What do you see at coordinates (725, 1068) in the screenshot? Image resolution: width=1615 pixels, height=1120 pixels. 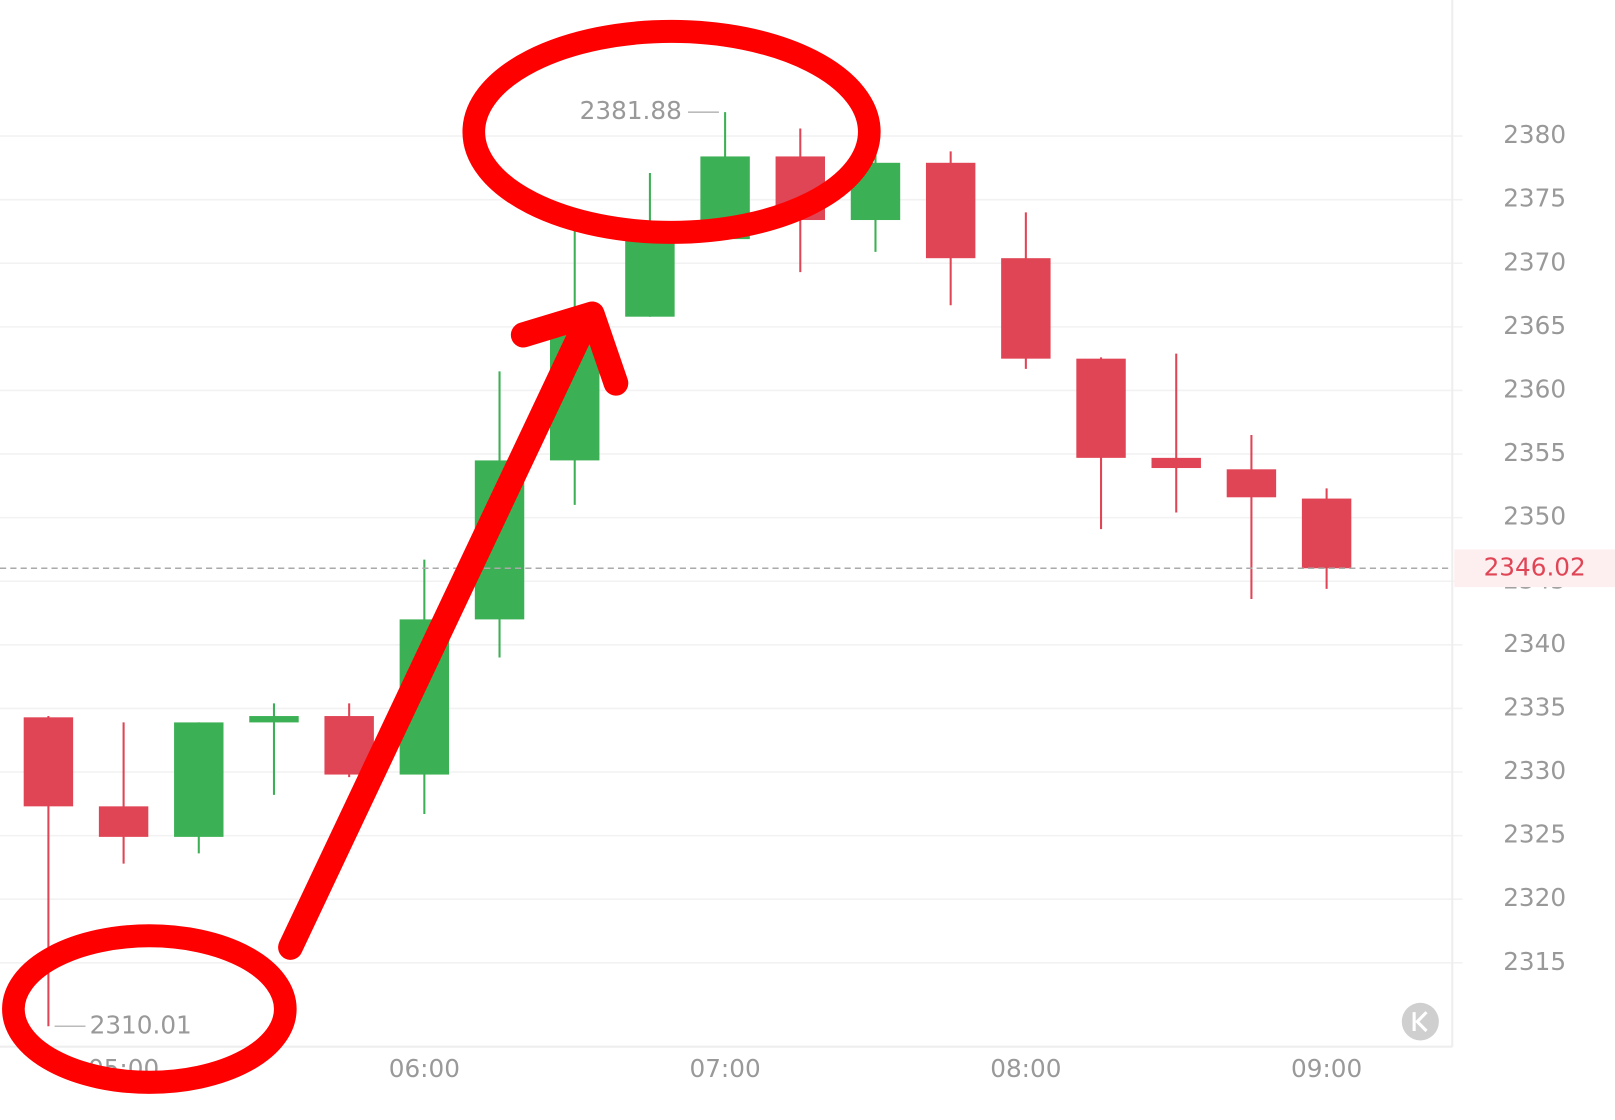 I see `x-tick-label: 07:00` at bounding box center [725, 1068].